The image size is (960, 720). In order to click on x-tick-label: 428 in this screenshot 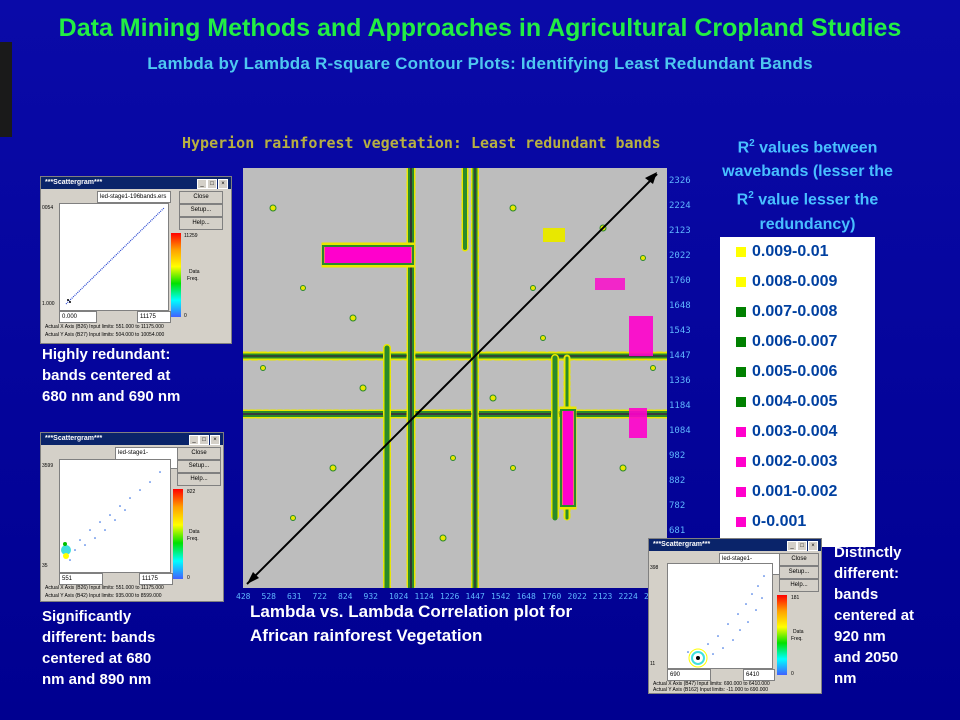, I will do `click(243, 596)`.